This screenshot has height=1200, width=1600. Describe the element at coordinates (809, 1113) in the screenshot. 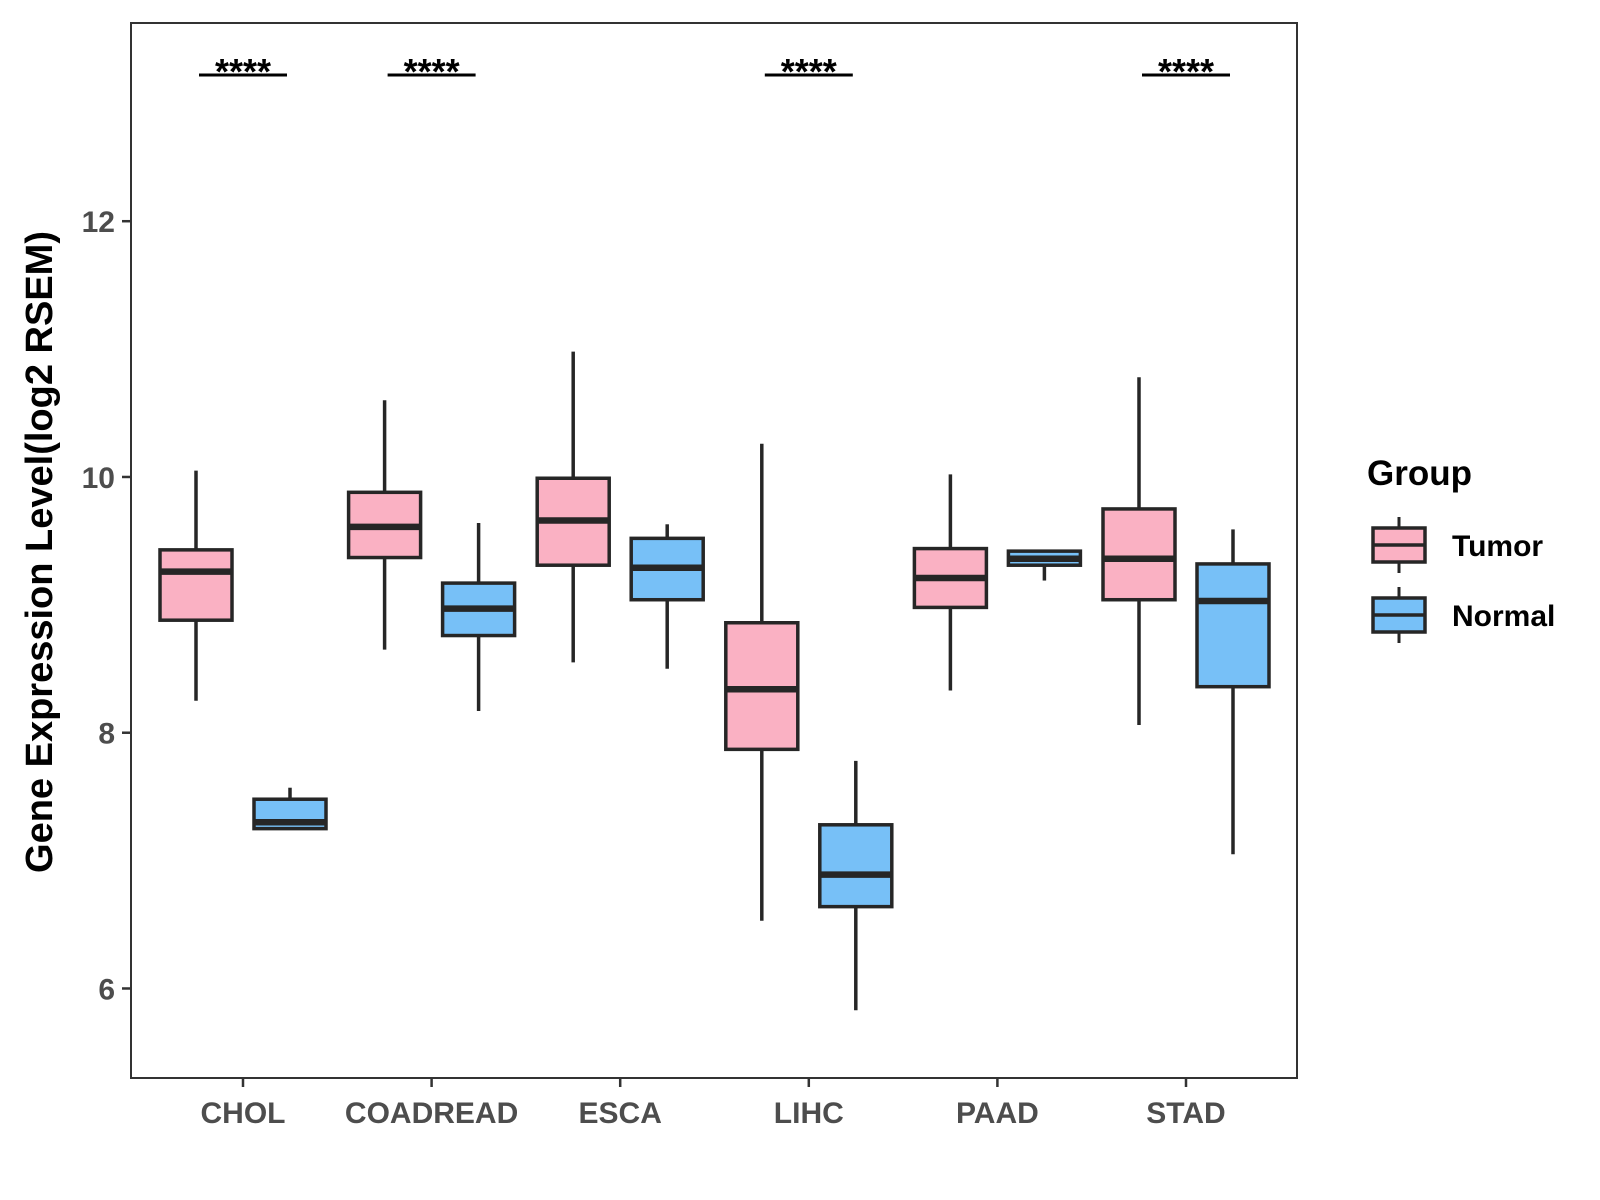

I see `x-tick-label: LIHC` at that location.